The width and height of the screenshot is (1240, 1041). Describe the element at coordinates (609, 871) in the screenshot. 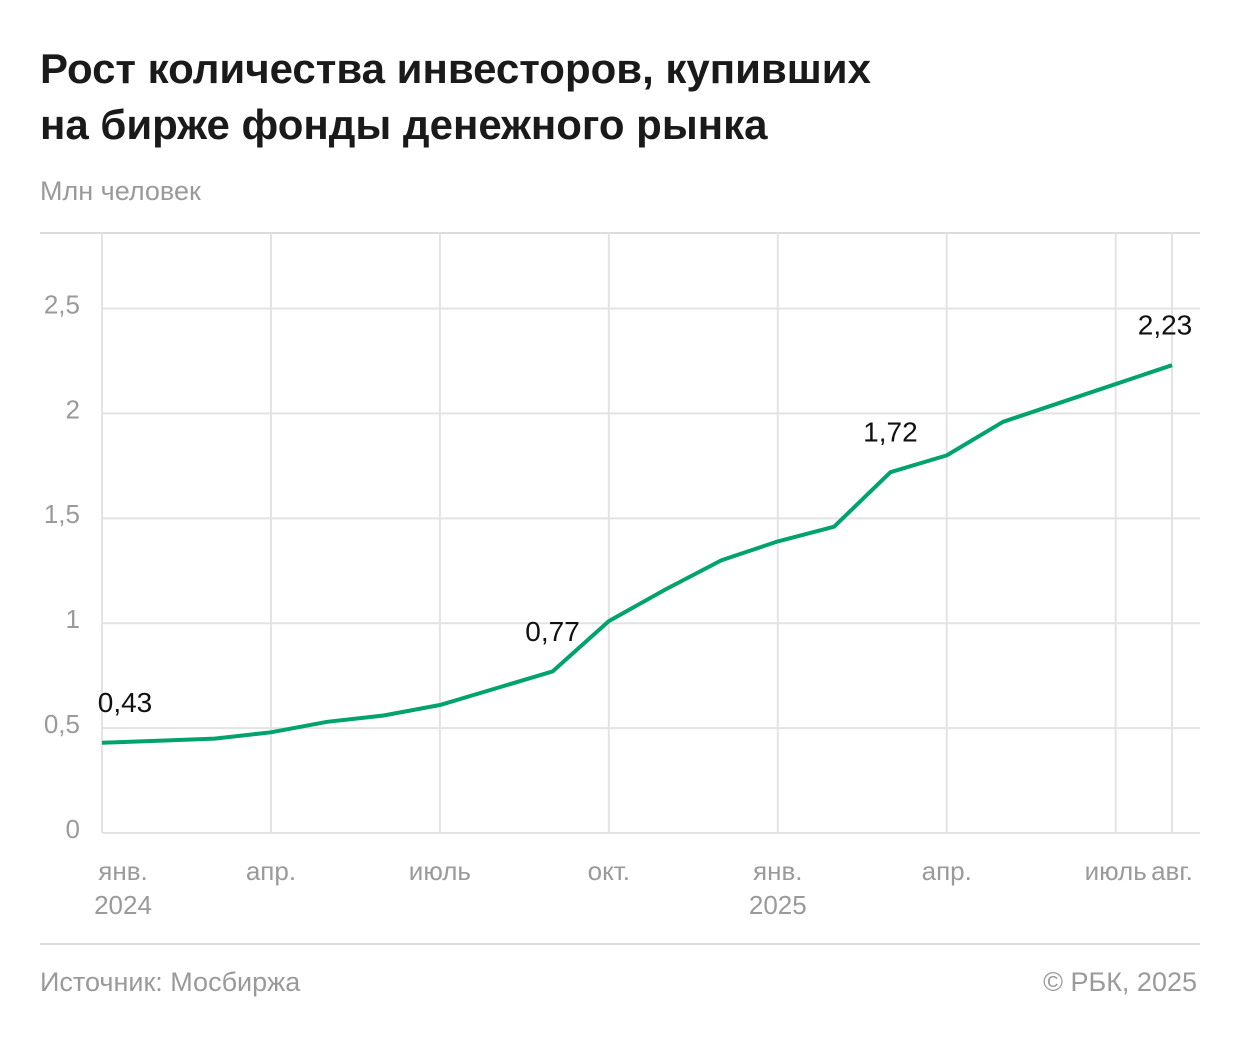

I see `x-tick-label: окт.` at that location.